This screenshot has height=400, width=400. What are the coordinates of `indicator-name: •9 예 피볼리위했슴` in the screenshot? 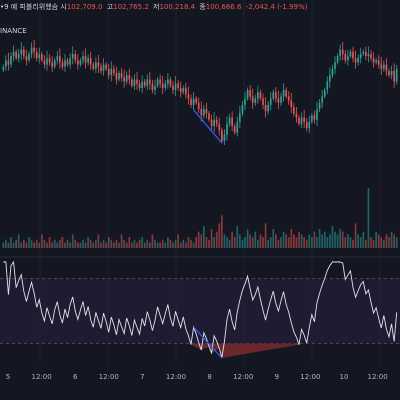 It's located at (29, 7).